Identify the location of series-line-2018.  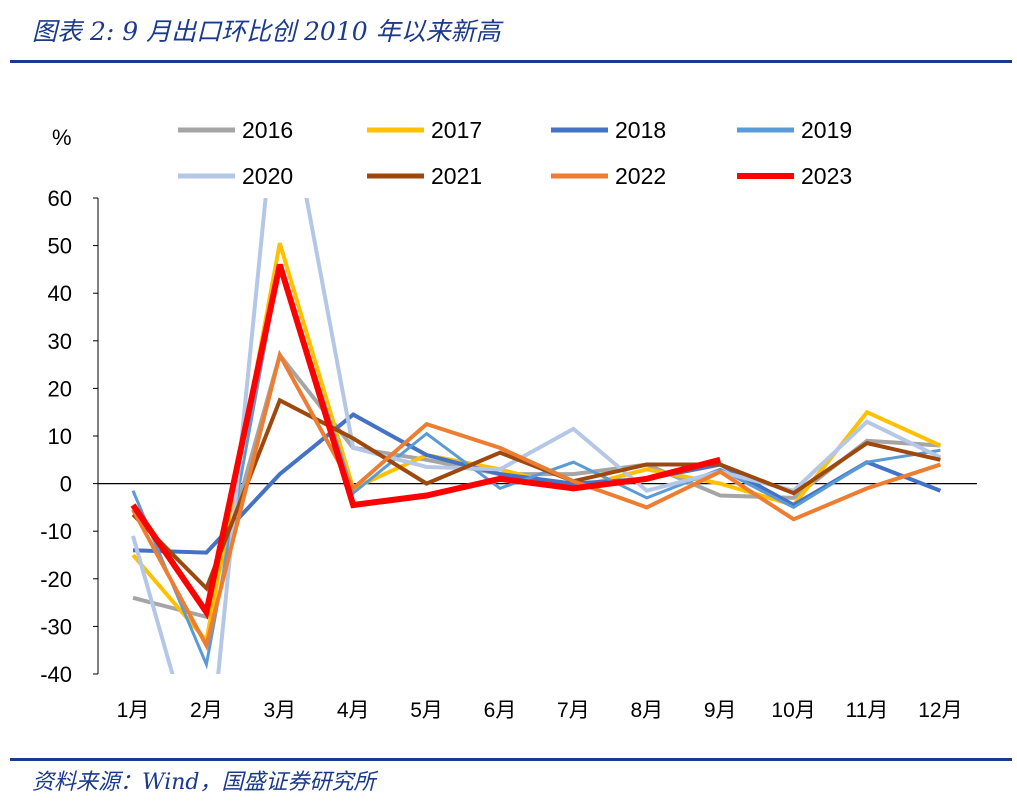
(537, 483).